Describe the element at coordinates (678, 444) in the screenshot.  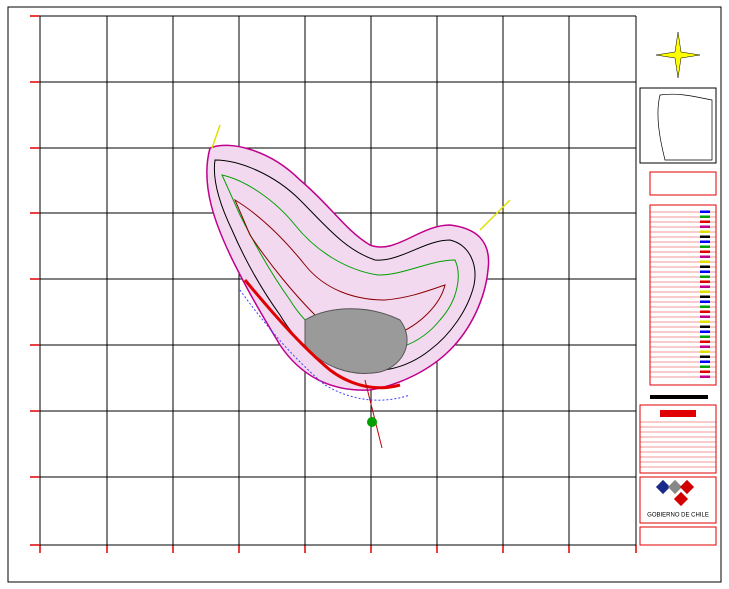
I see `title-rows` at that location.